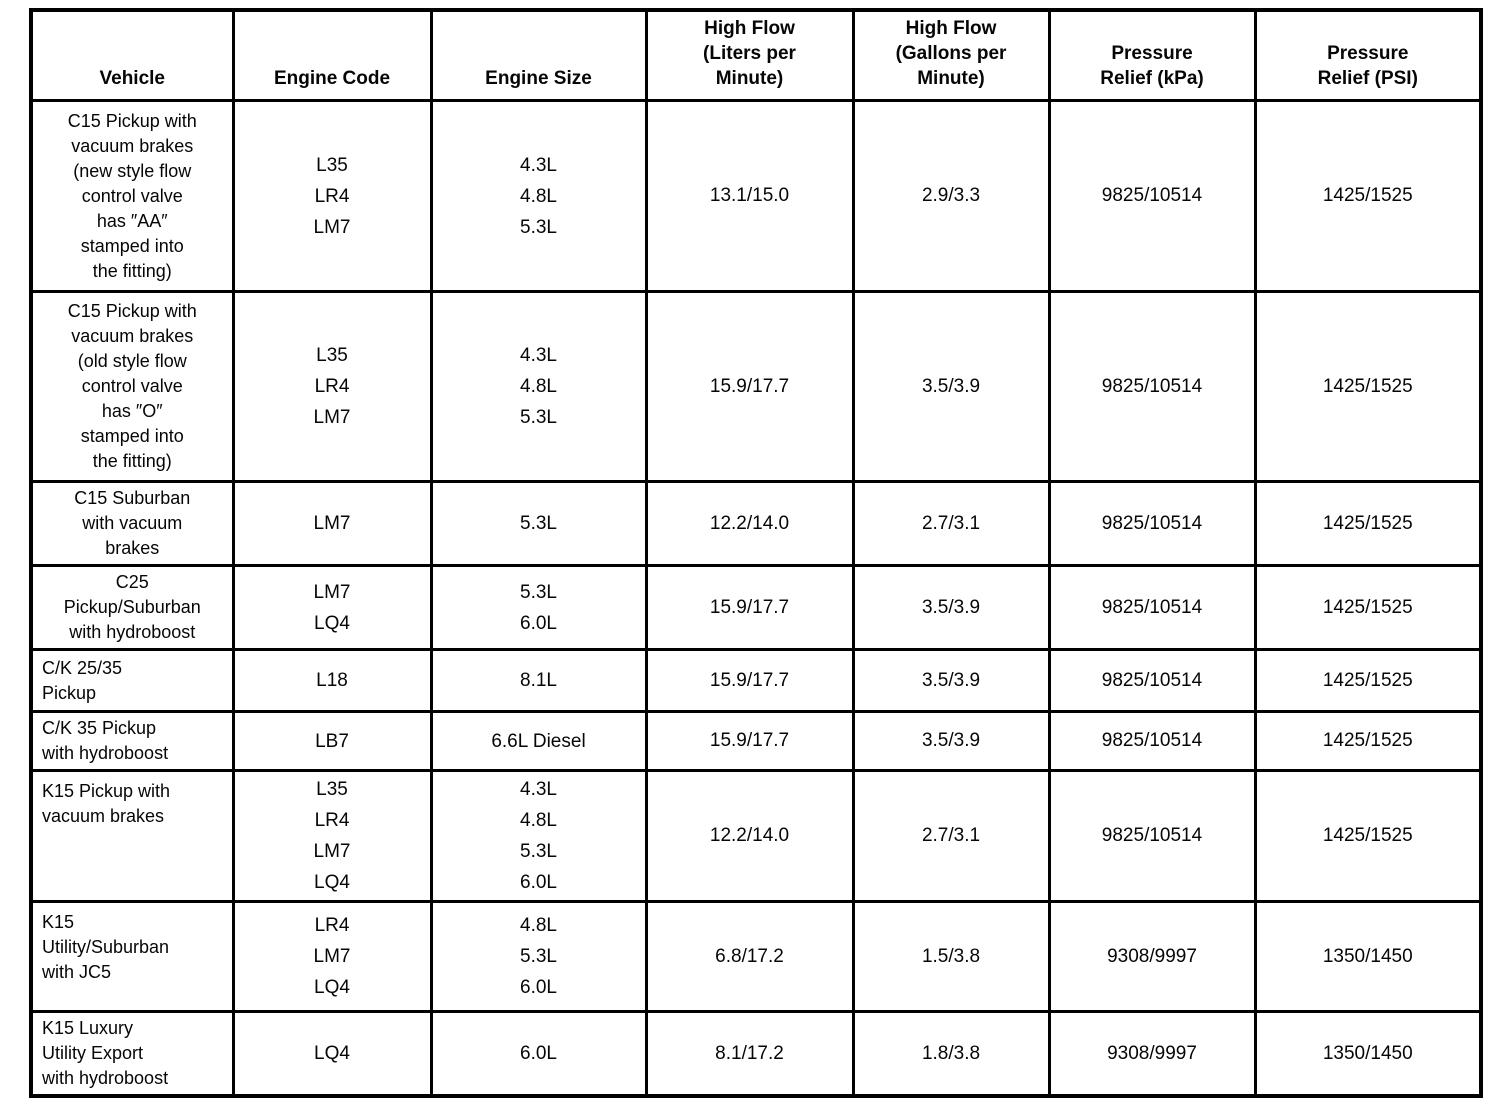 This screenshot has height=1118, width=1504. I want to click on cell-high-flow-gpm: 2.9/3.3, so click(951, 196).